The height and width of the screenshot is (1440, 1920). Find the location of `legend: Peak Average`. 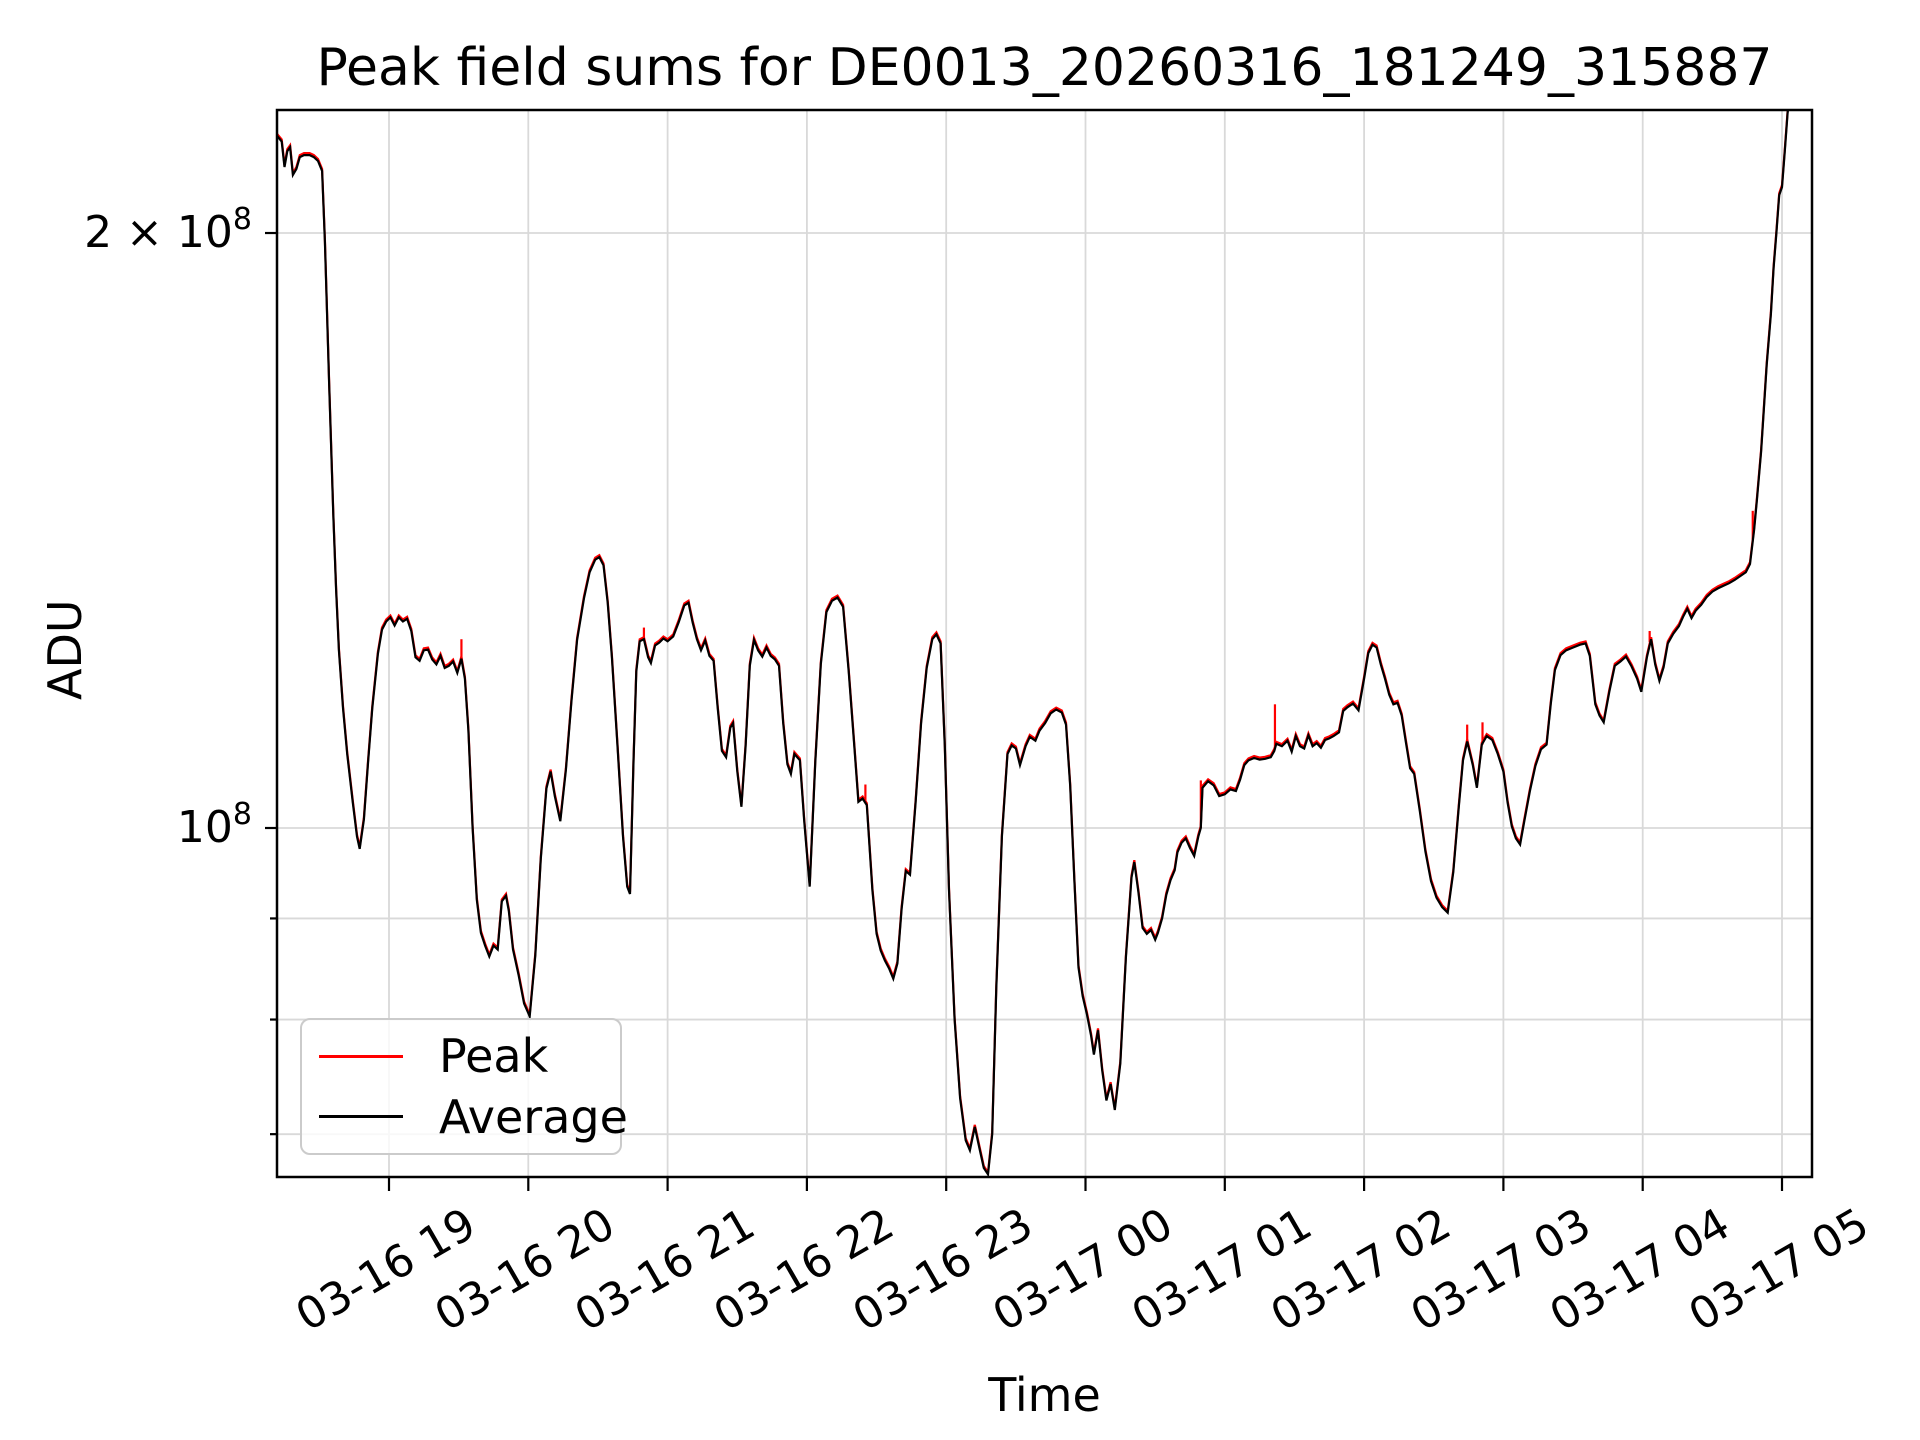

legend: Peak Average is located at coordinates (464, 1086).